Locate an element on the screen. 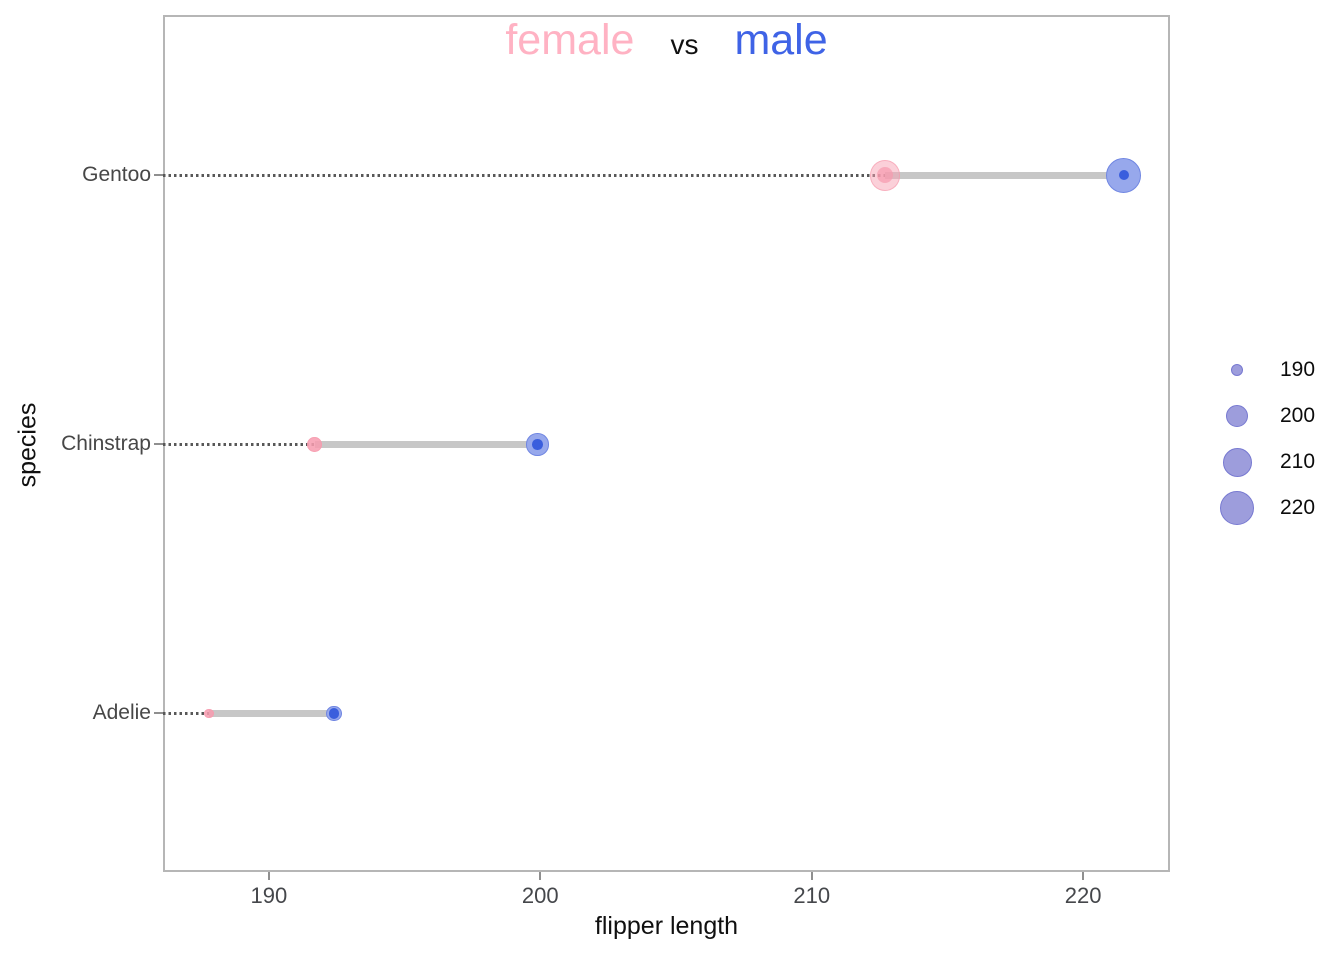 This screenshot has width=1344, height=960. point-female-core-chinstrap is located at coordinates (315, 444).